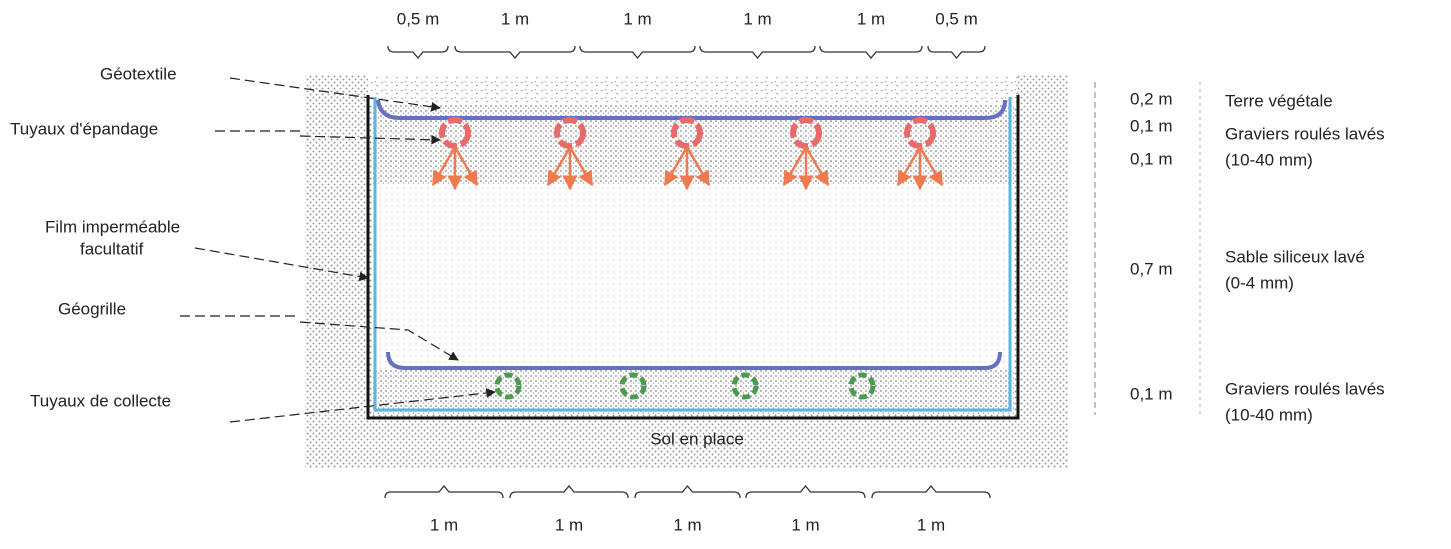  What do you see at coordinates (100, 400) in the screenshot?
I see `left-label: Tuyaux de collecte` at bounding box center [100, 400].